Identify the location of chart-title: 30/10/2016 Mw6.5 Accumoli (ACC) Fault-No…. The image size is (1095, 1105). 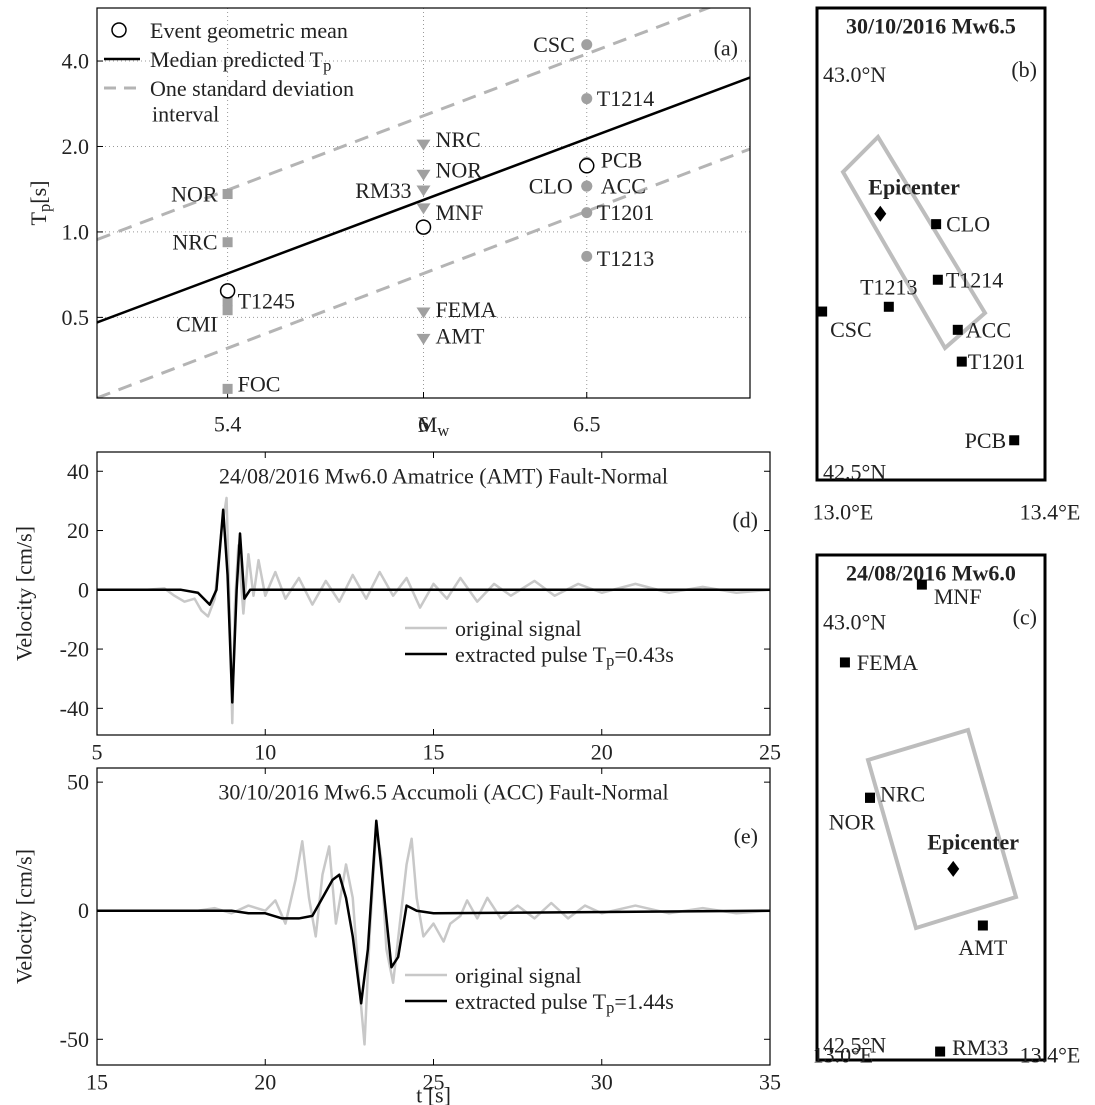
(443, 792).